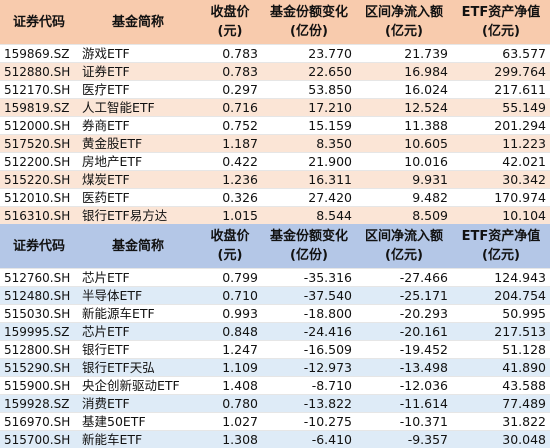 The width and height of the screenshot is (550, 448). I want to click on cell-net-assets: 217.513, so click(520, 331).